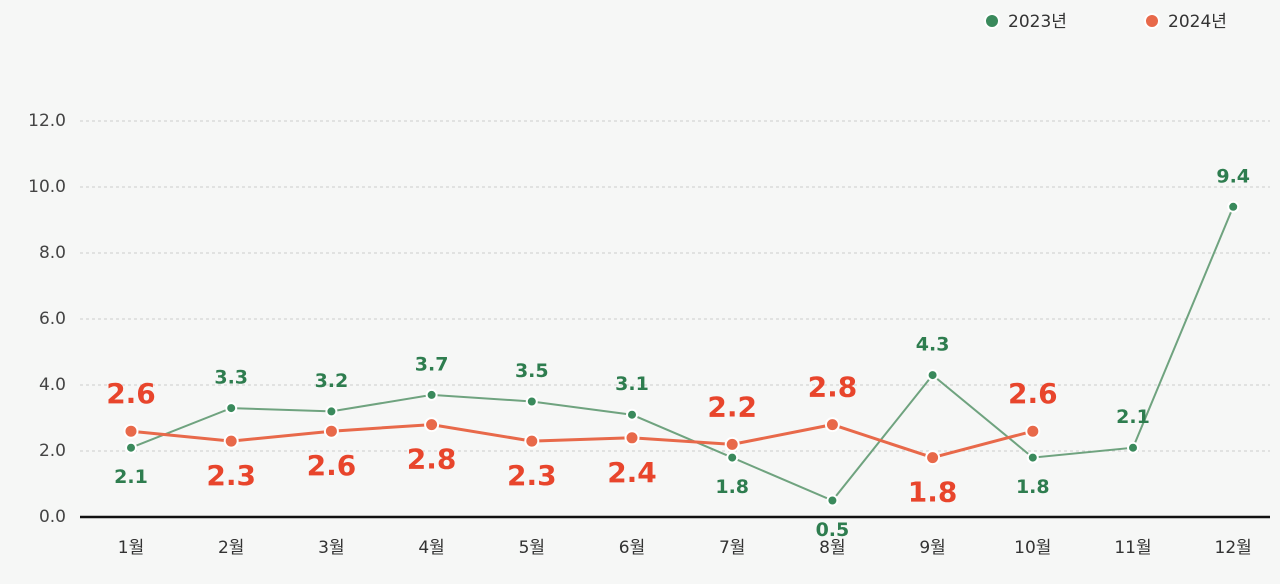 The image size is (1280, 584). What do you see at coordinates (52, 451) in the screenshot?
I see `y-tick-label: 2.0` at bounding box center [52, 451].